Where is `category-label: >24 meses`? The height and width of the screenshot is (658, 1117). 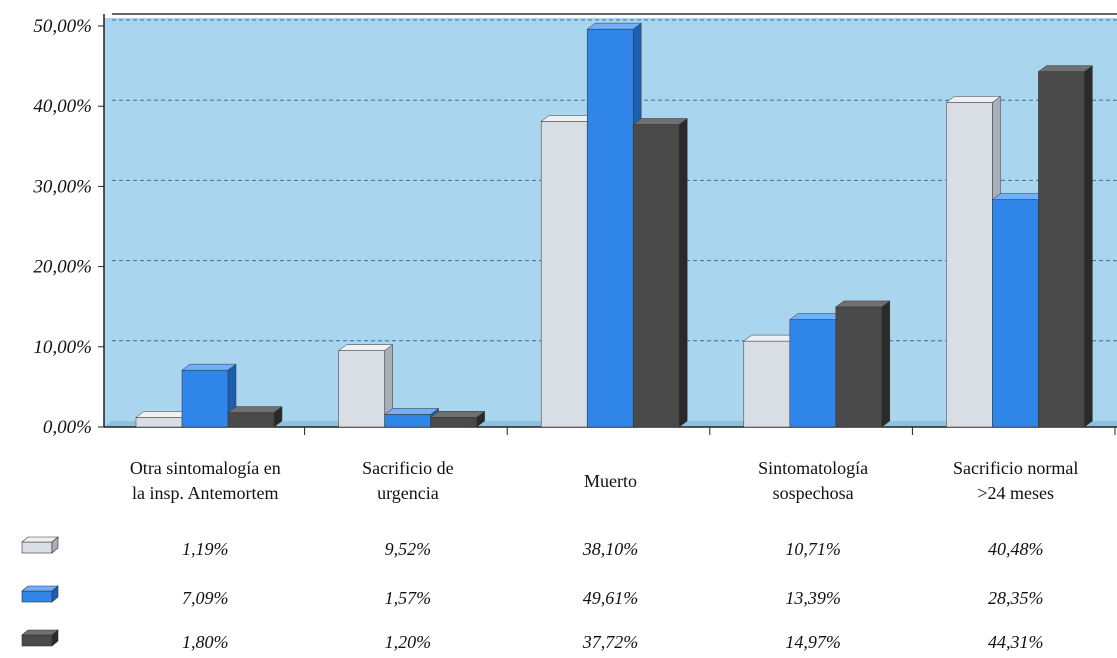
category-label: >24 meses is located at coordinates (1015, 493).